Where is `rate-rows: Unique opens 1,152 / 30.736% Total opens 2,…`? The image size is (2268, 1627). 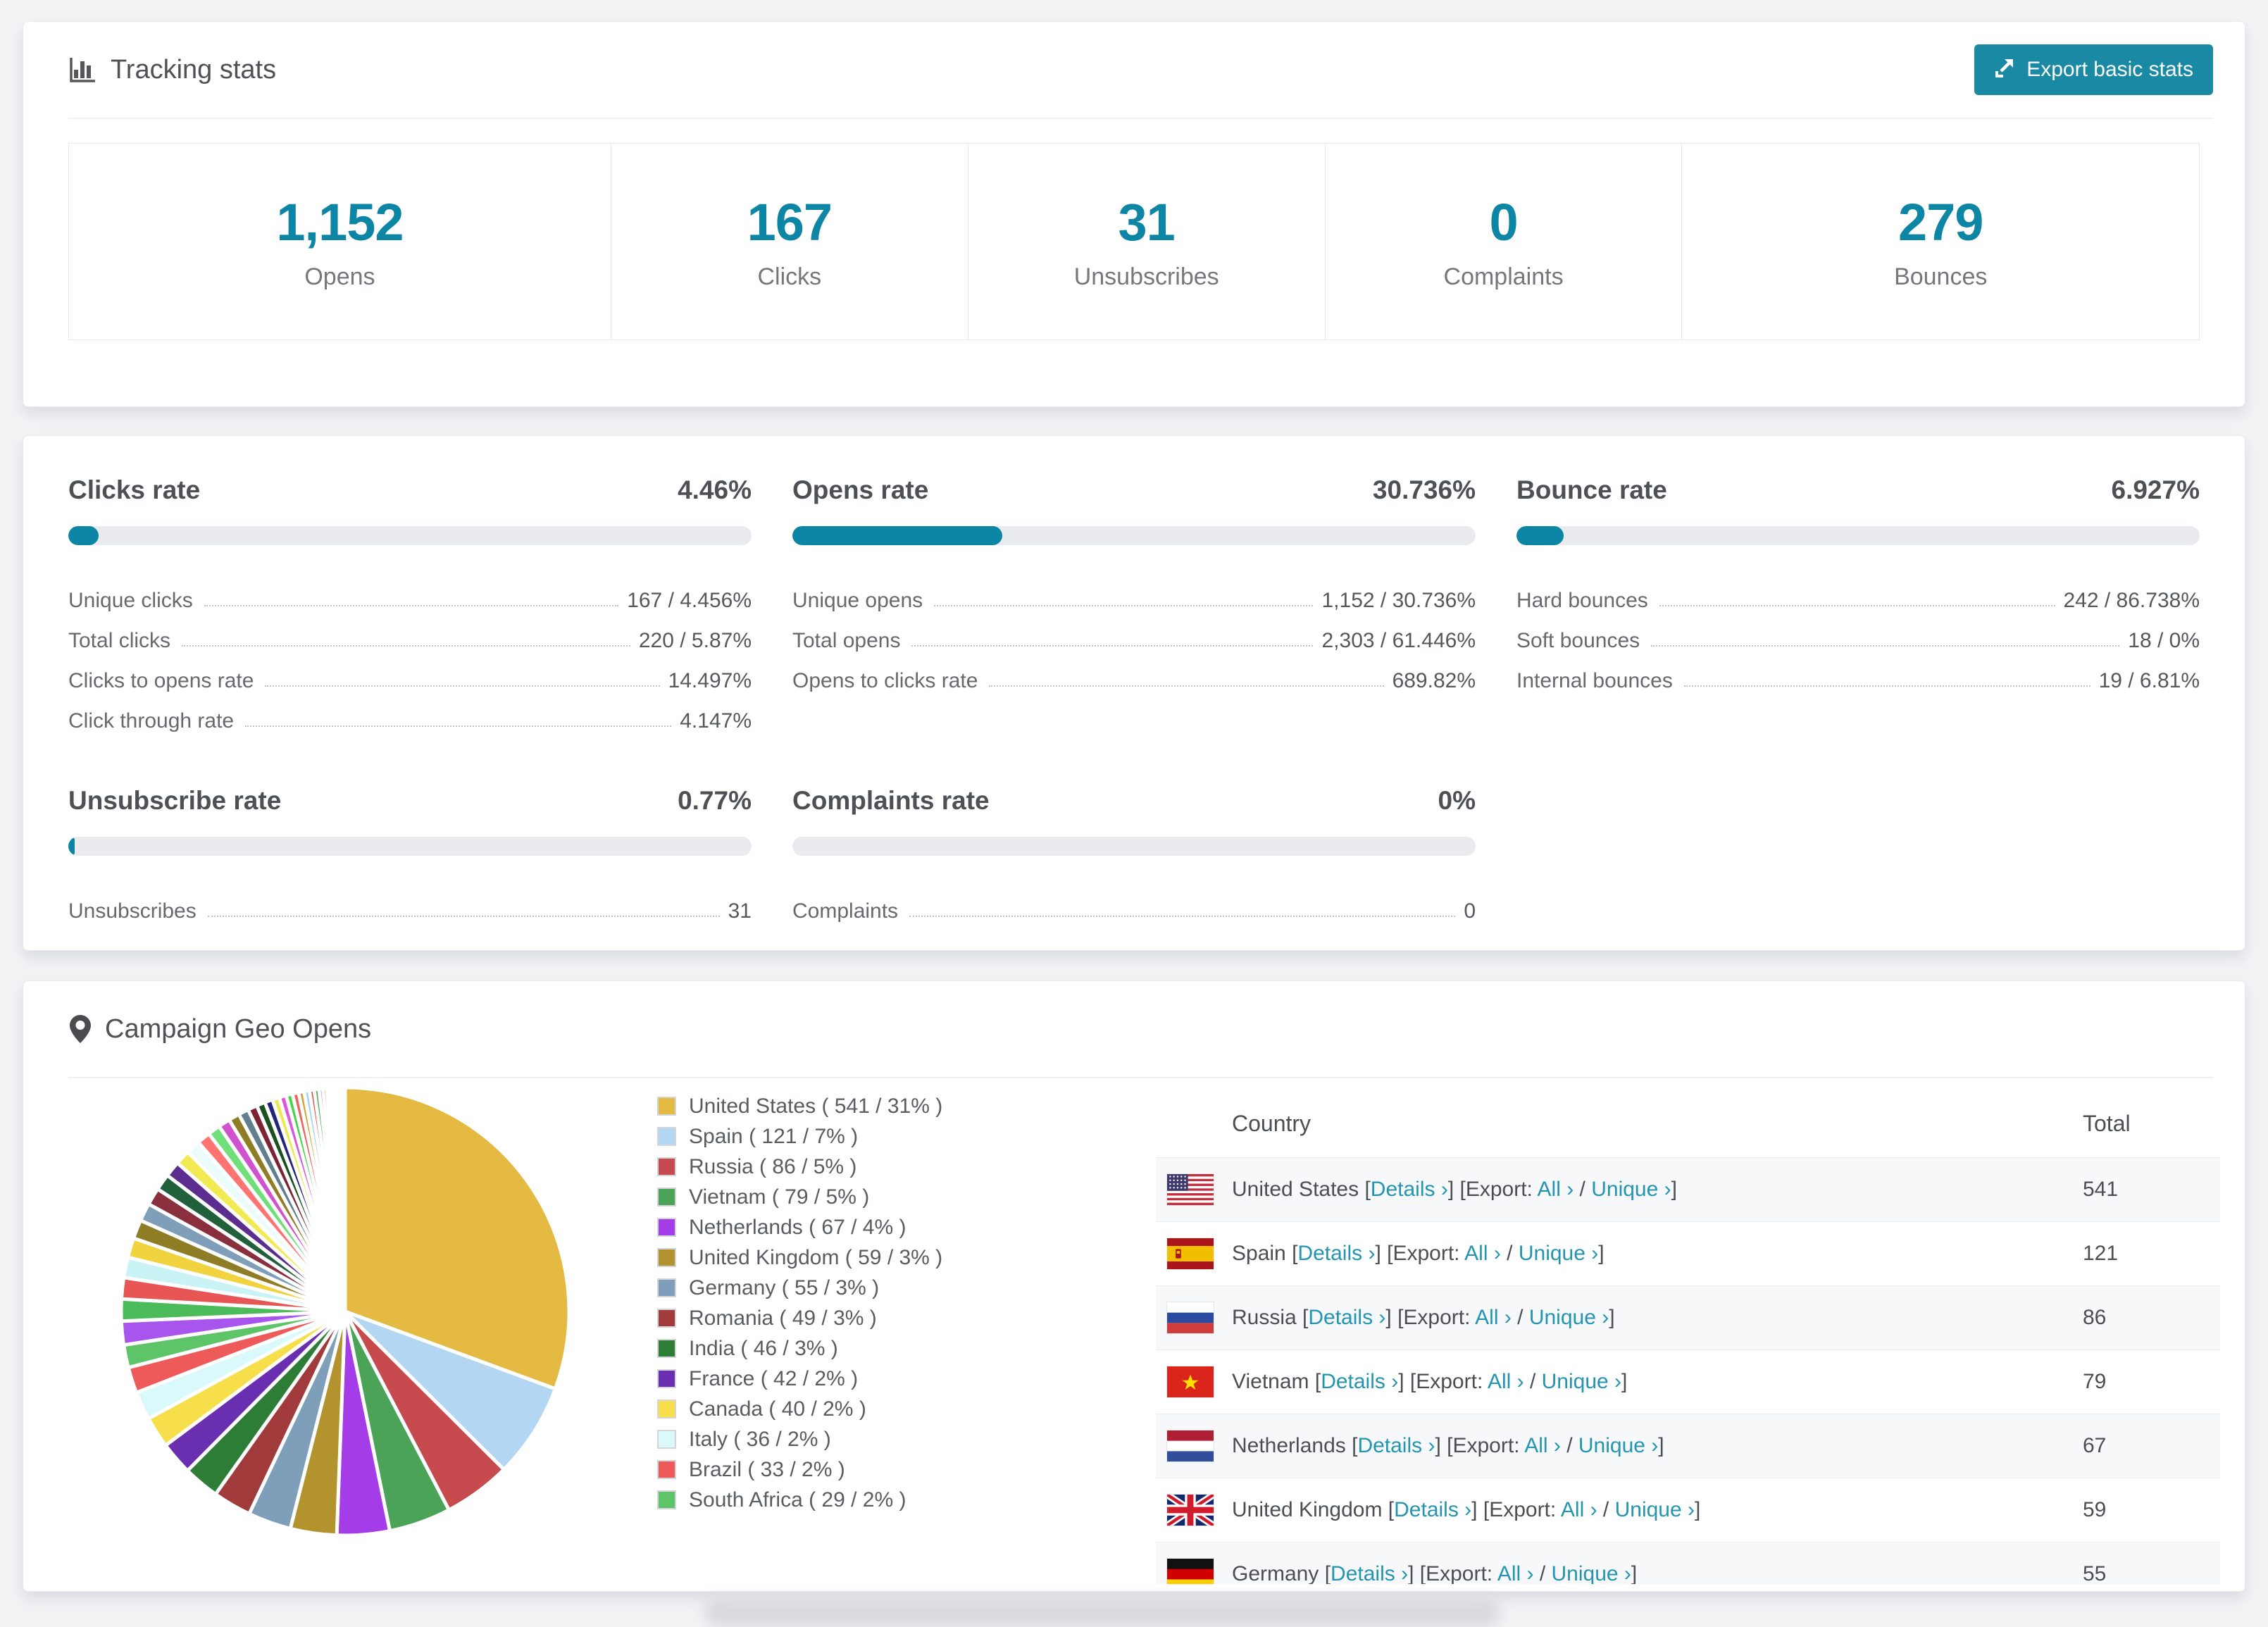 rate-rows: Unique opens 1,152 / 30.736% Total opens 2,… is located at coordinates (1134, 632).